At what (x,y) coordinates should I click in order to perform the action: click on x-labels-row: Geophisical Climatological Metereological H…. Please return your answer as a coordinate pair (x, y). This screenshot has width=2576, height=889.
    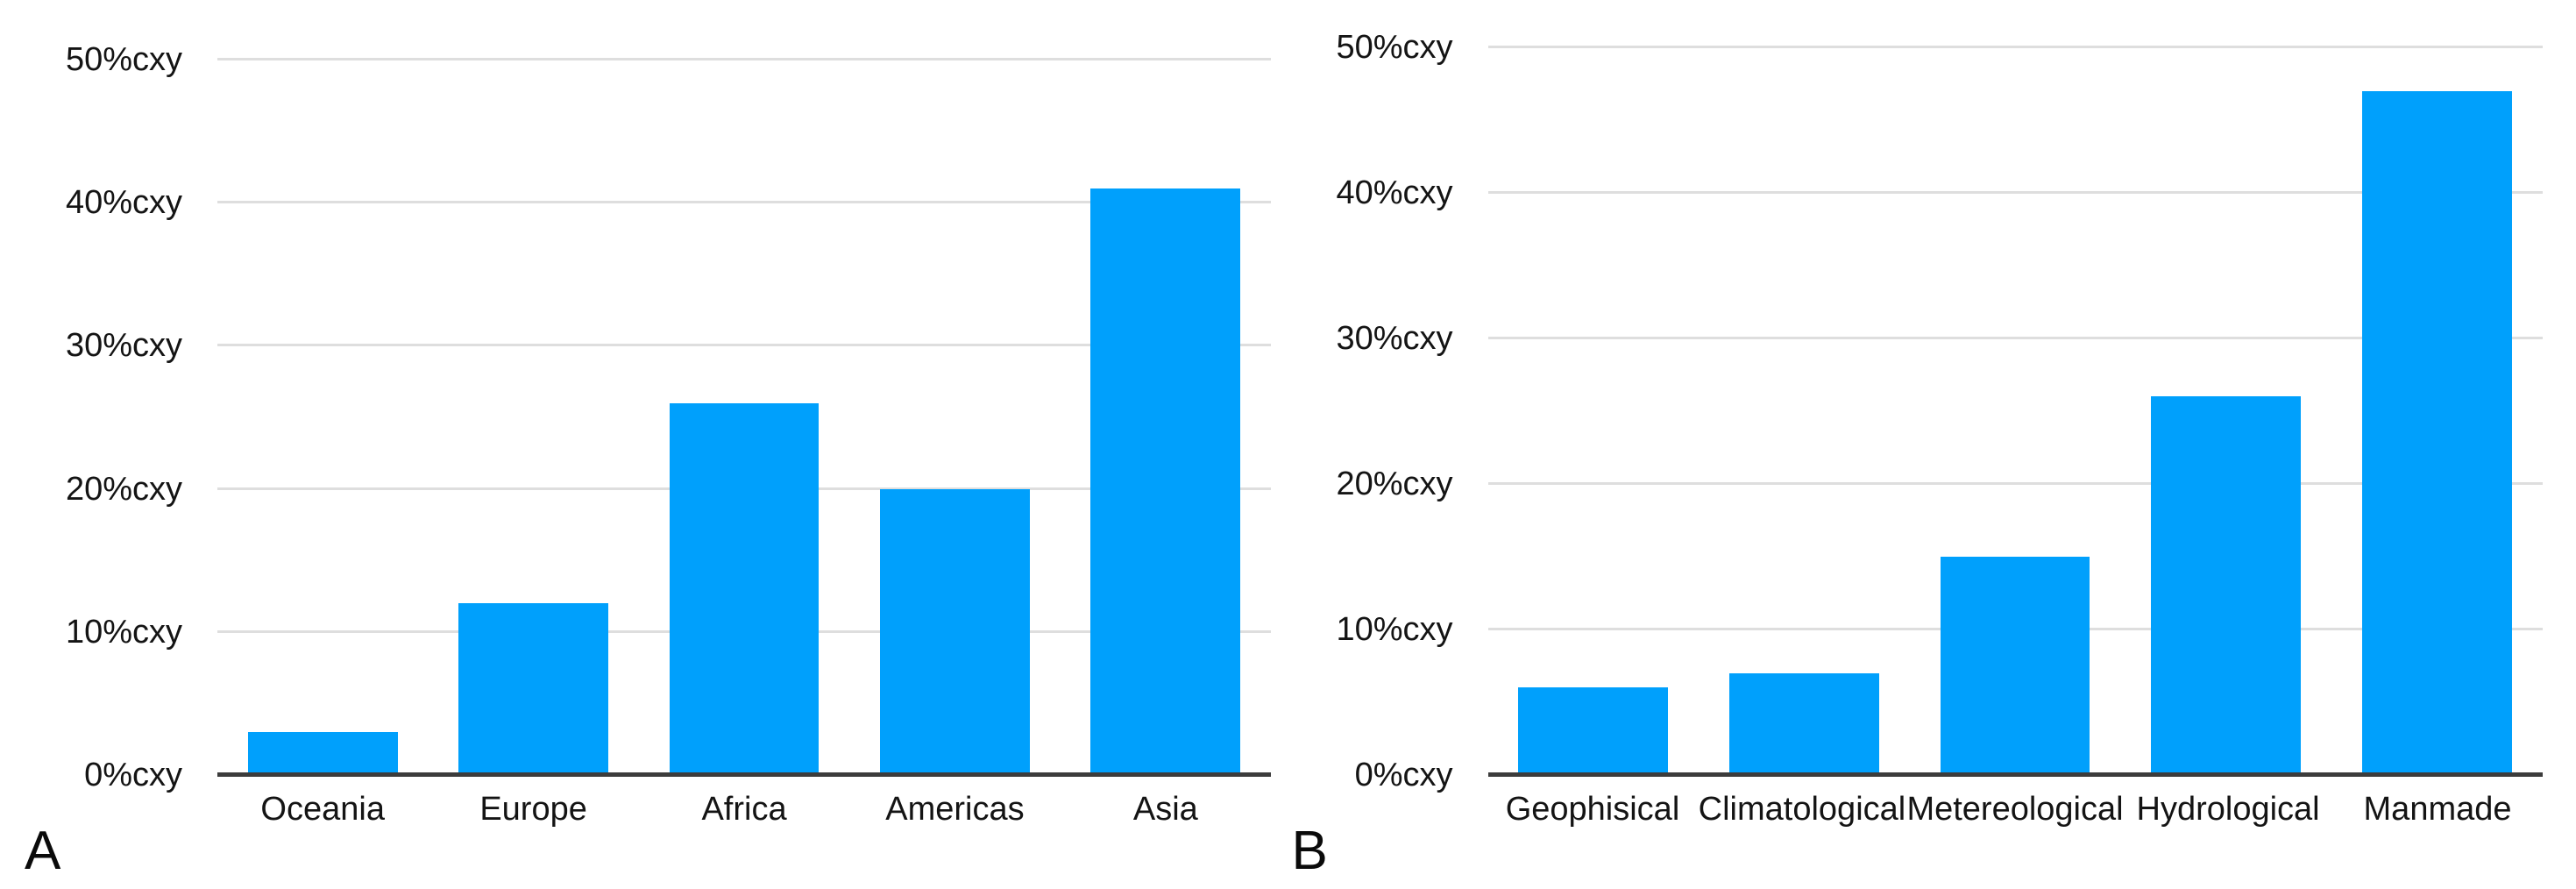
    Looking at the image, I should click on (2016, 803).